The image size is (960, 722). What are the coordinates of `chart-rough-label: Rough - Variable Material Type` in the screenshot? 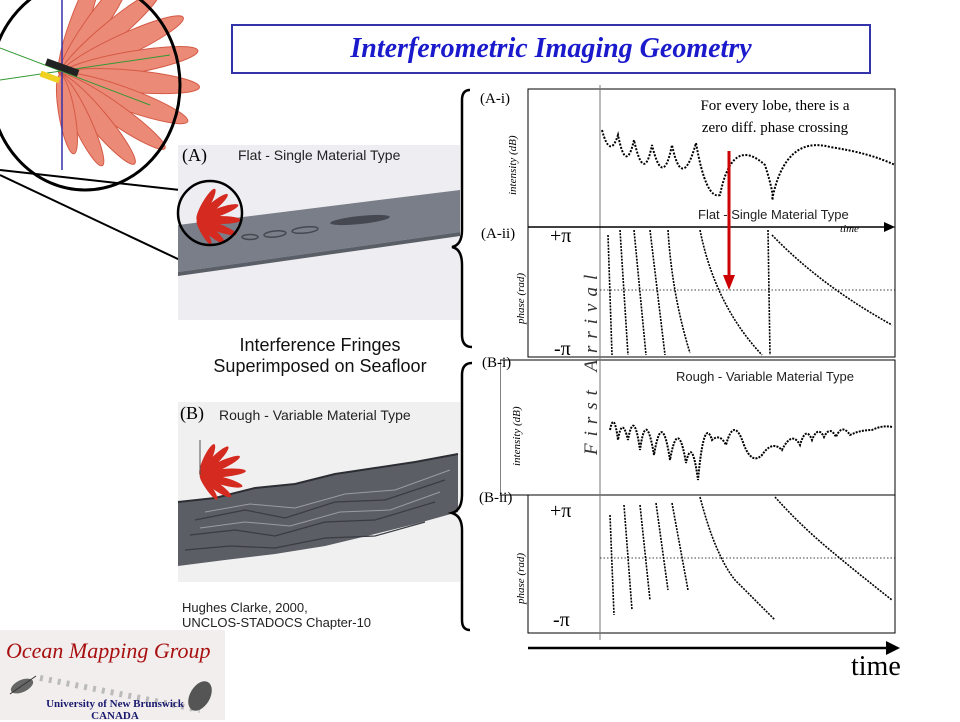 It's located at (765, 376).